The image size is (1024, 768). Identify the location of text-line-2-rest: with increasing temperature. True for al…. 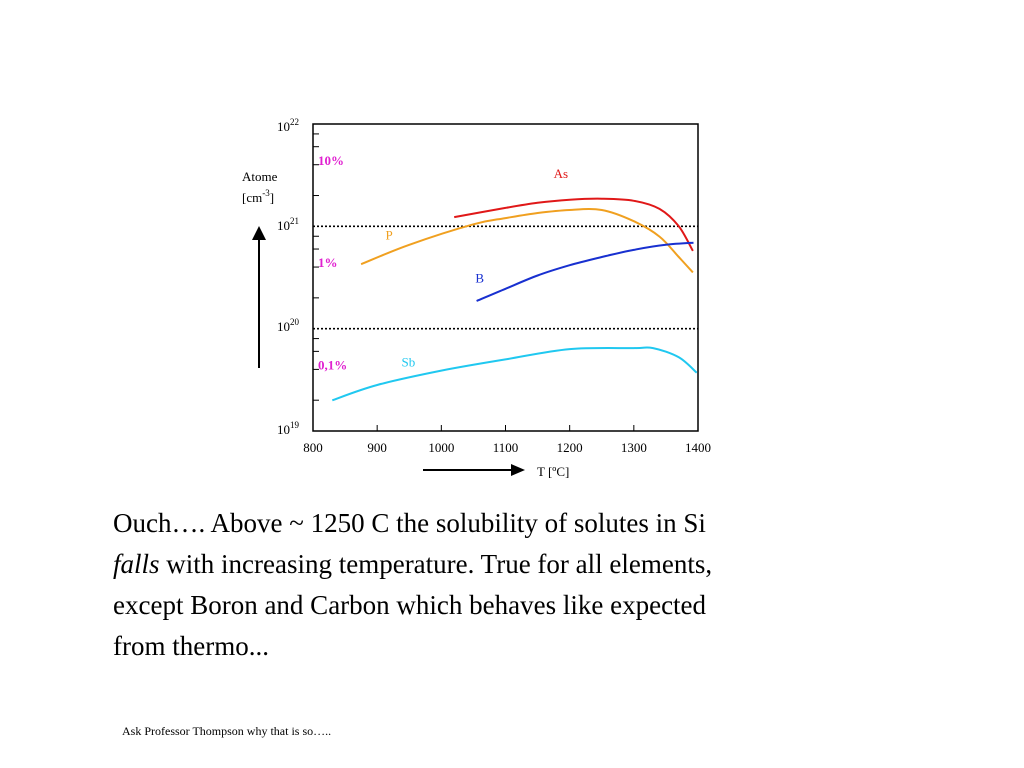
(436, 564).